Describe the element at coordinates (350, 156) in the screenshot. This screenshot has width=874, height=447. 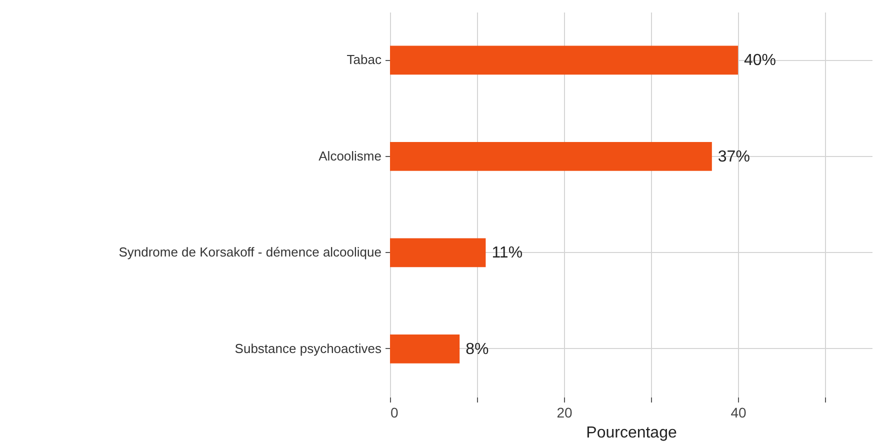
I see `y-tick-label: Alcoolisme` at that location.